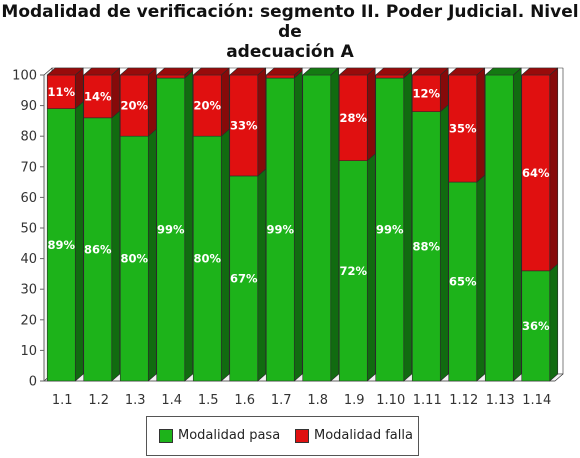  What do you see at coordinates (536, 173) in the screenshot?
I see `data-label-falla: 64%` at bounding box center [536, 173].